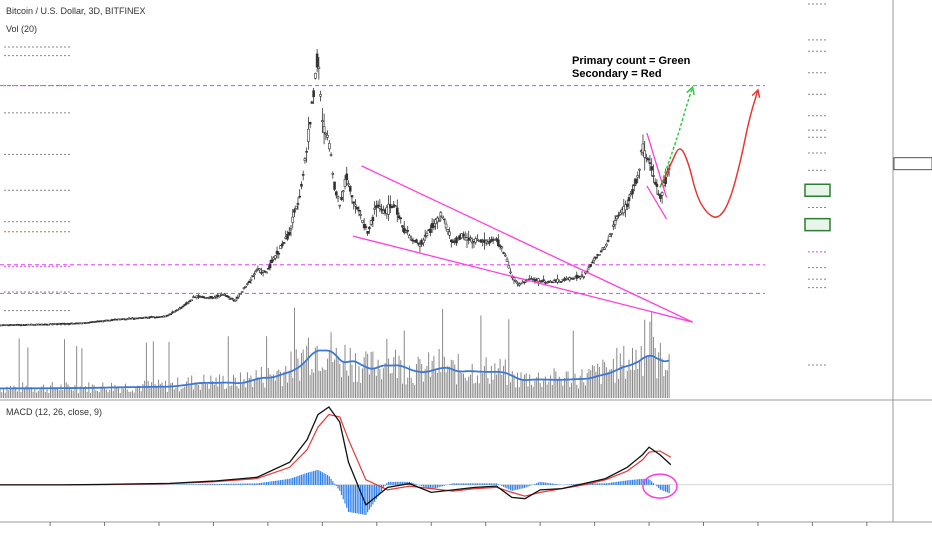  Describe the element at coordinates (21, 29) in the screenshot. I see `volume-indicator-label: Vol (20)` at that location.